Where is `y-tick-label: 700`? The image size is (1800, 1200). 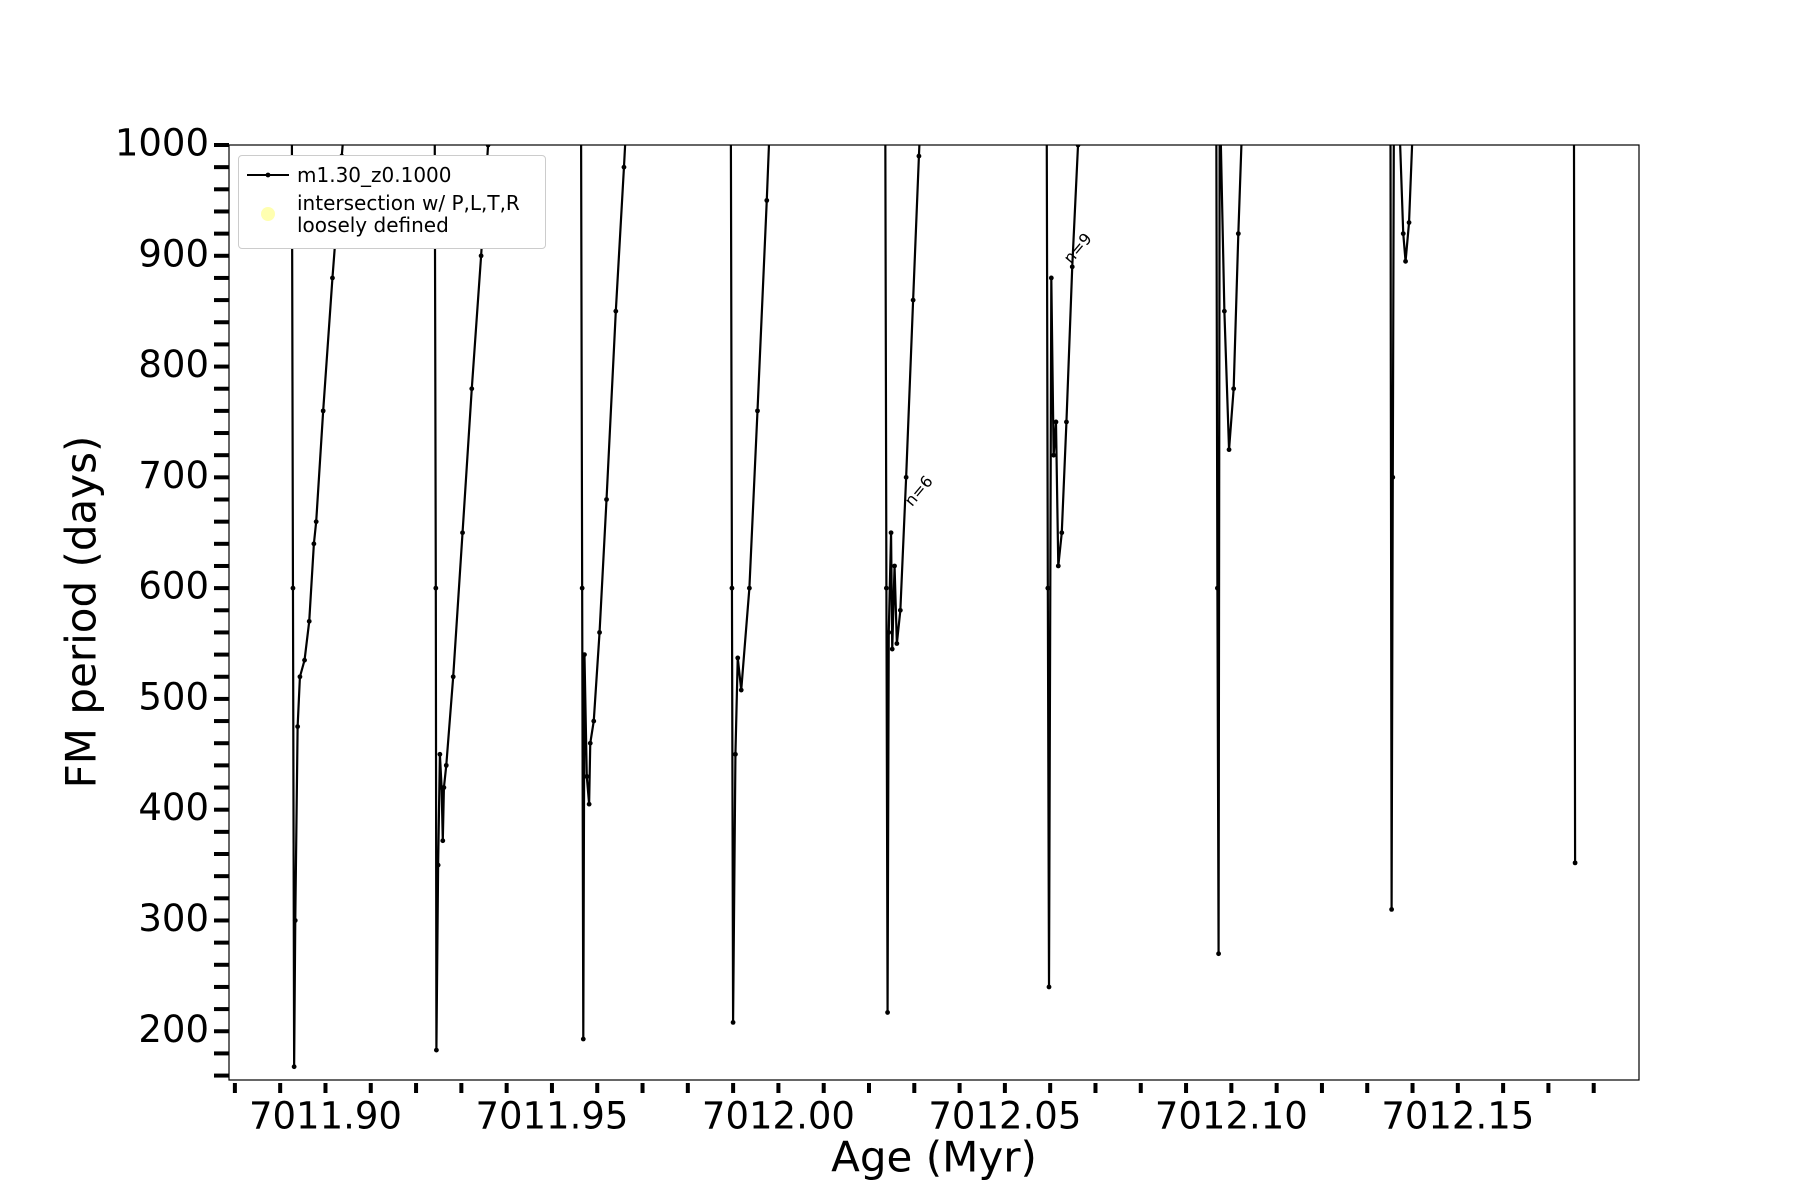
y-tick-label: 700 is located at coordinates (173, 475).